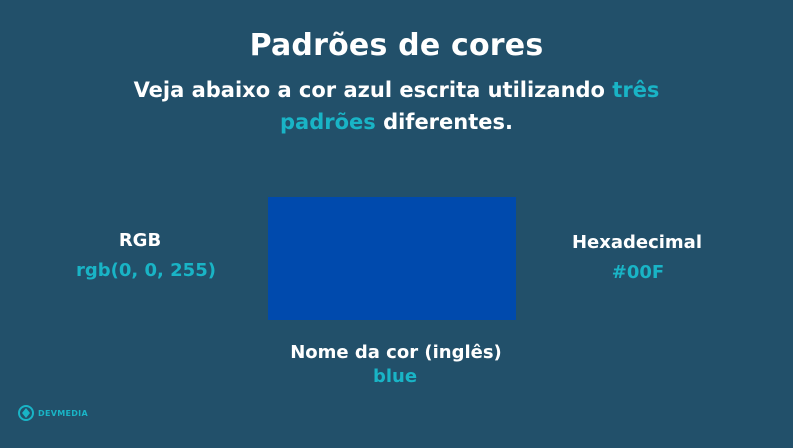  What do you see at coordinates (140, 240) in the screenshot?
I see `rgb-label: RGB` at bounding box center [140, 240].